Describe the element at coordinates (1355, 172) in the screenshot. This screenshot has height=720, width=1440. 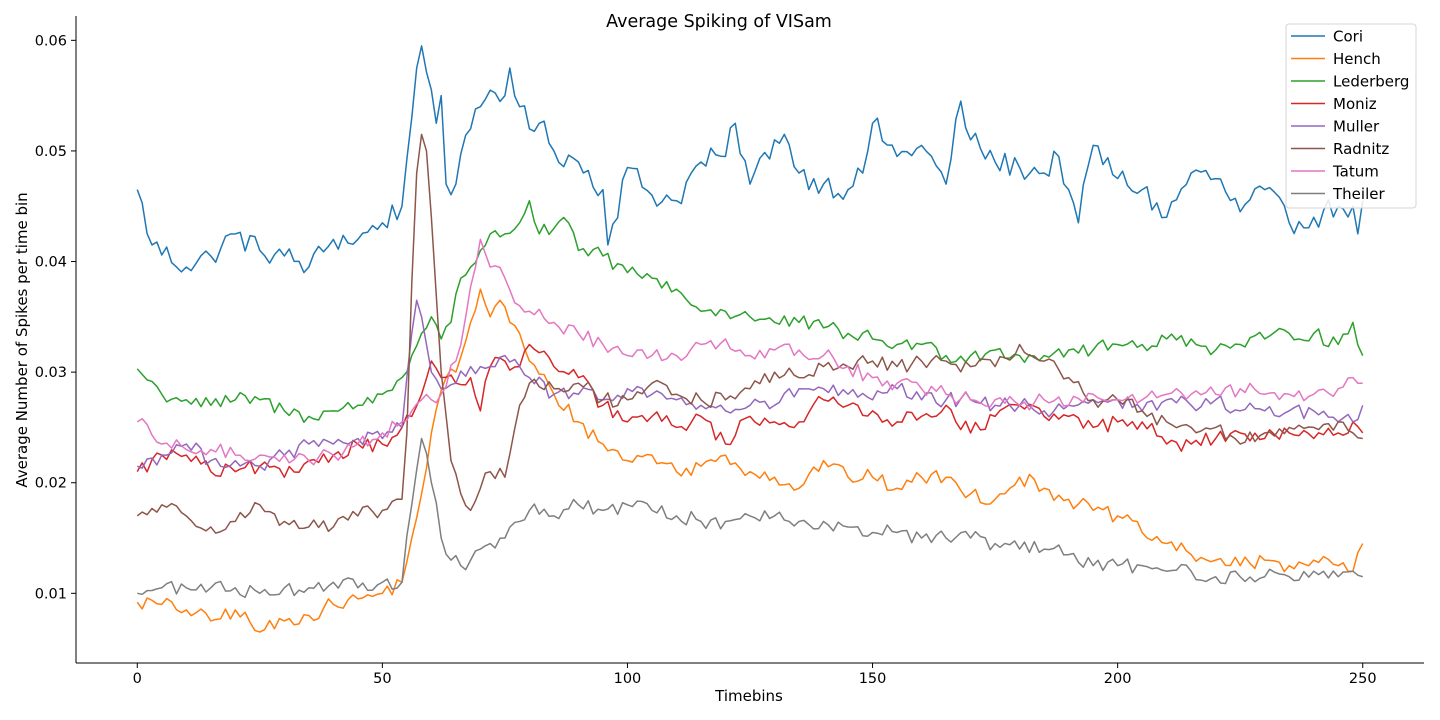
I see `legend-label: Tatum` at that location.